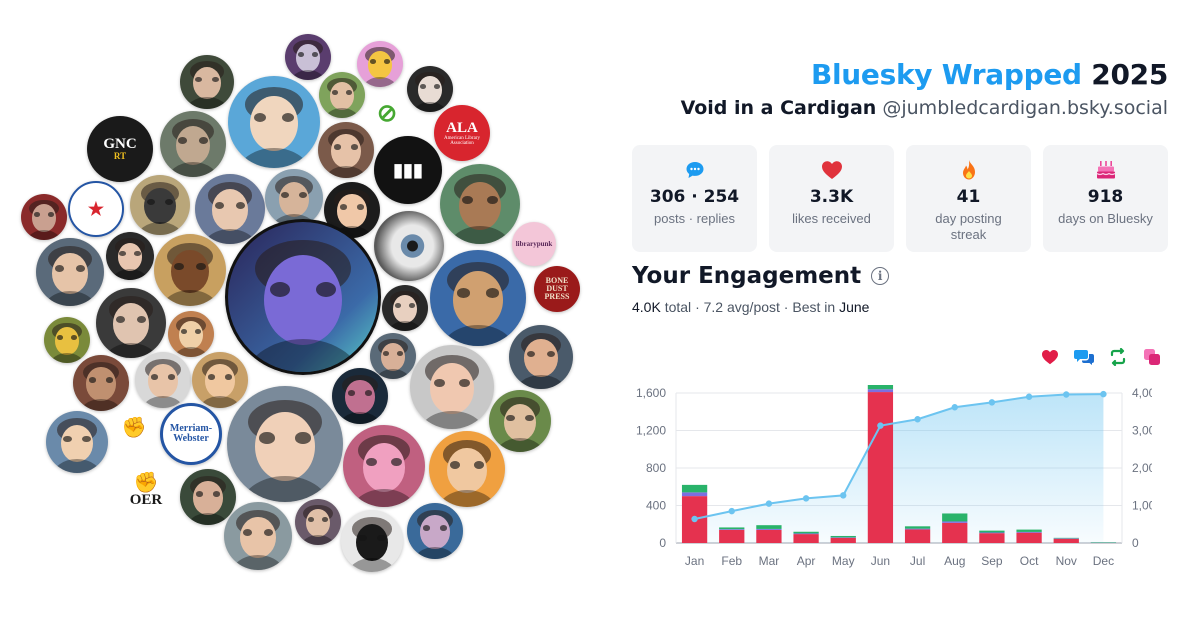 The width and height of the screenshot is (1200, 630). Describe the element at coordinates (462, 133) in the screenshot. I see `avatar: ALA American Library Association` at that location.